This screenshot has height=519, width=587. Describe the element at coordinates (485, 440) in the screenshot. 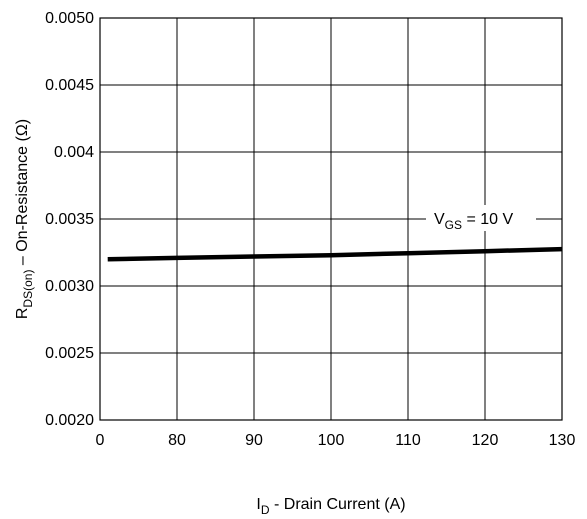

I see `x-tick-label: 120` at that location.